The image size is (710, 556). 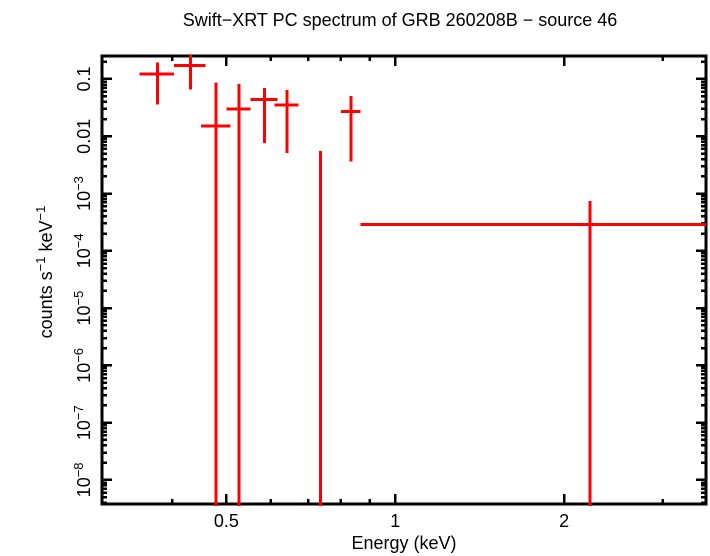 I want to click on svg-text: 10−6, so click(x=82, y=365).